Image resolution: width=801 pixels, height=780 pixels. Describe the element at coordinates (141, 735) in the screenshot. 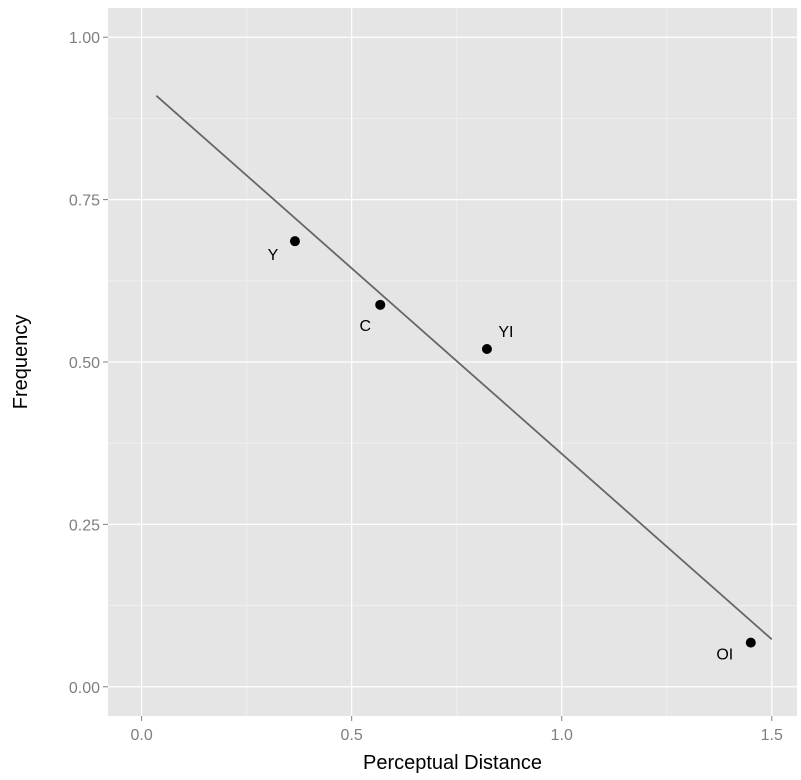

I see `x-tick-label: 0.0` at that location.